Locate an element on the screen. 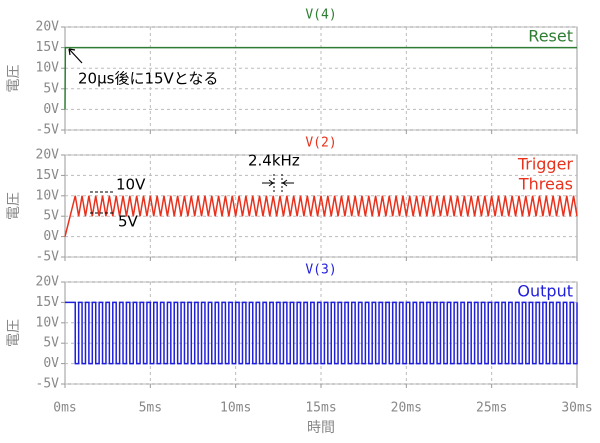  annotation: 2.4kHz is located at coordinates (274, 161).